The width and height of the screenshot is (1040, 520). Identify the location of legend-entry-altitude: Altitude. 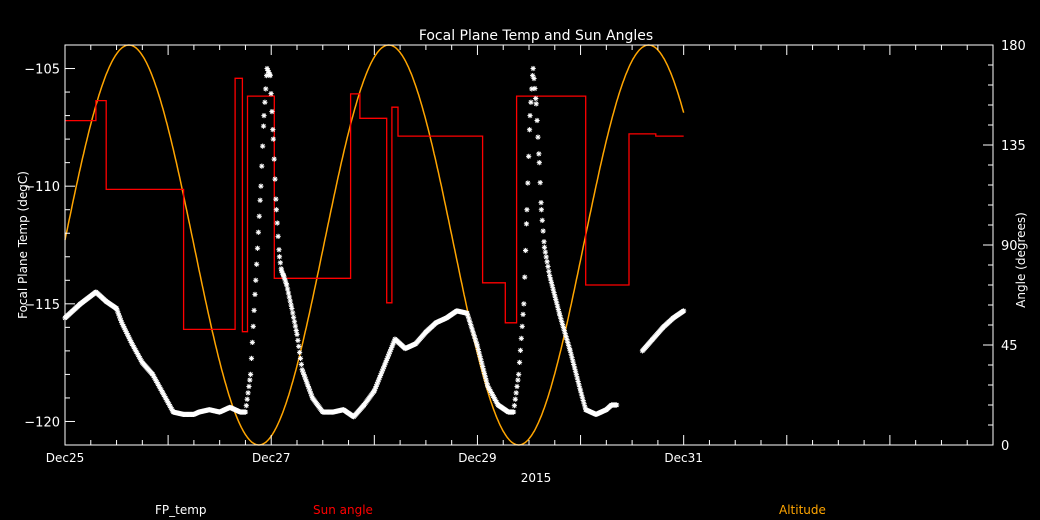
(802, 510).